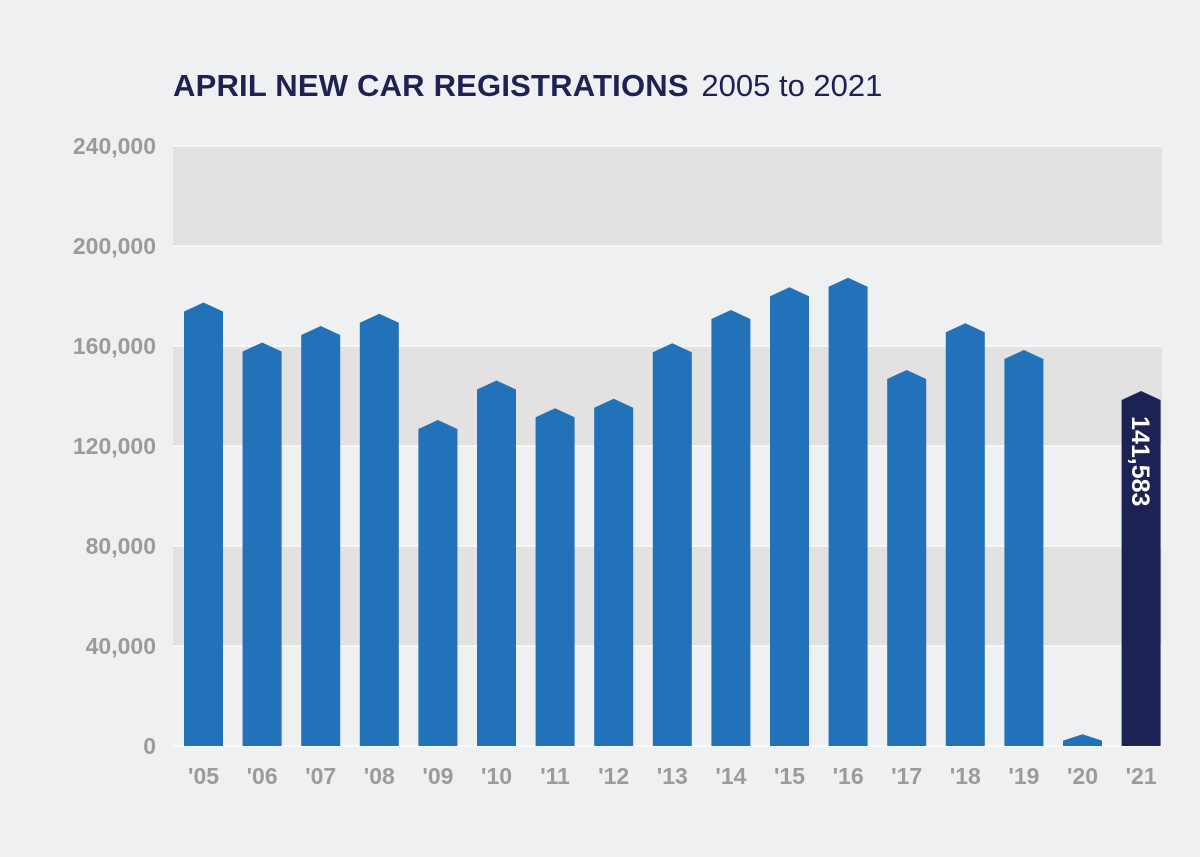  I want to click on chart-title: APRIL NEW CAR REGISTRATIONS 2005 to 2021, so click(527, 86).